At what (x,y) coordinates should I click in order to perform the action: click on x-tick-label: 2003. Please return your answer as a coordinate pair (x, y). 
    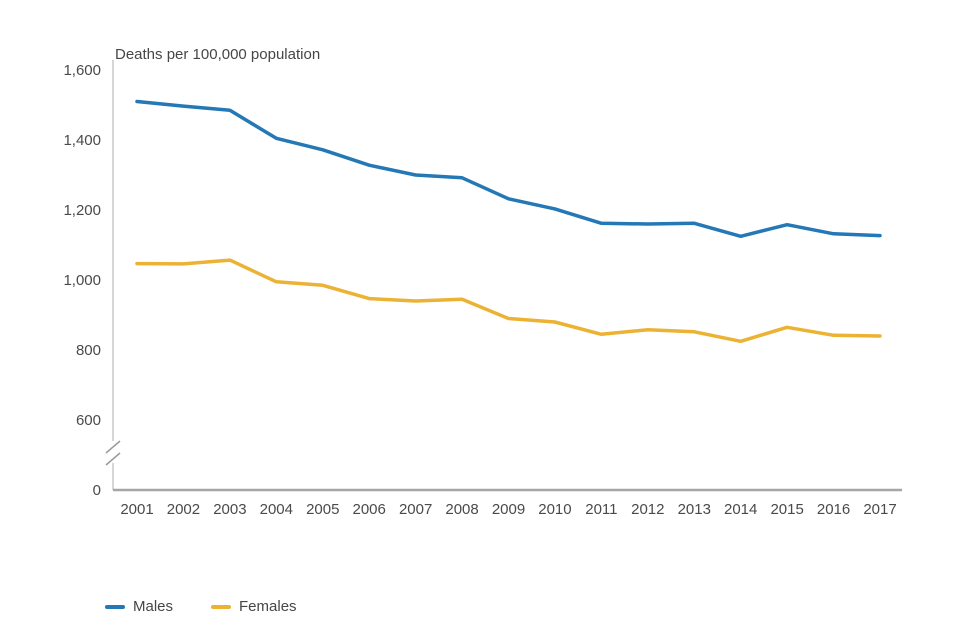
    Looking at the image, I should click on (229, 509).